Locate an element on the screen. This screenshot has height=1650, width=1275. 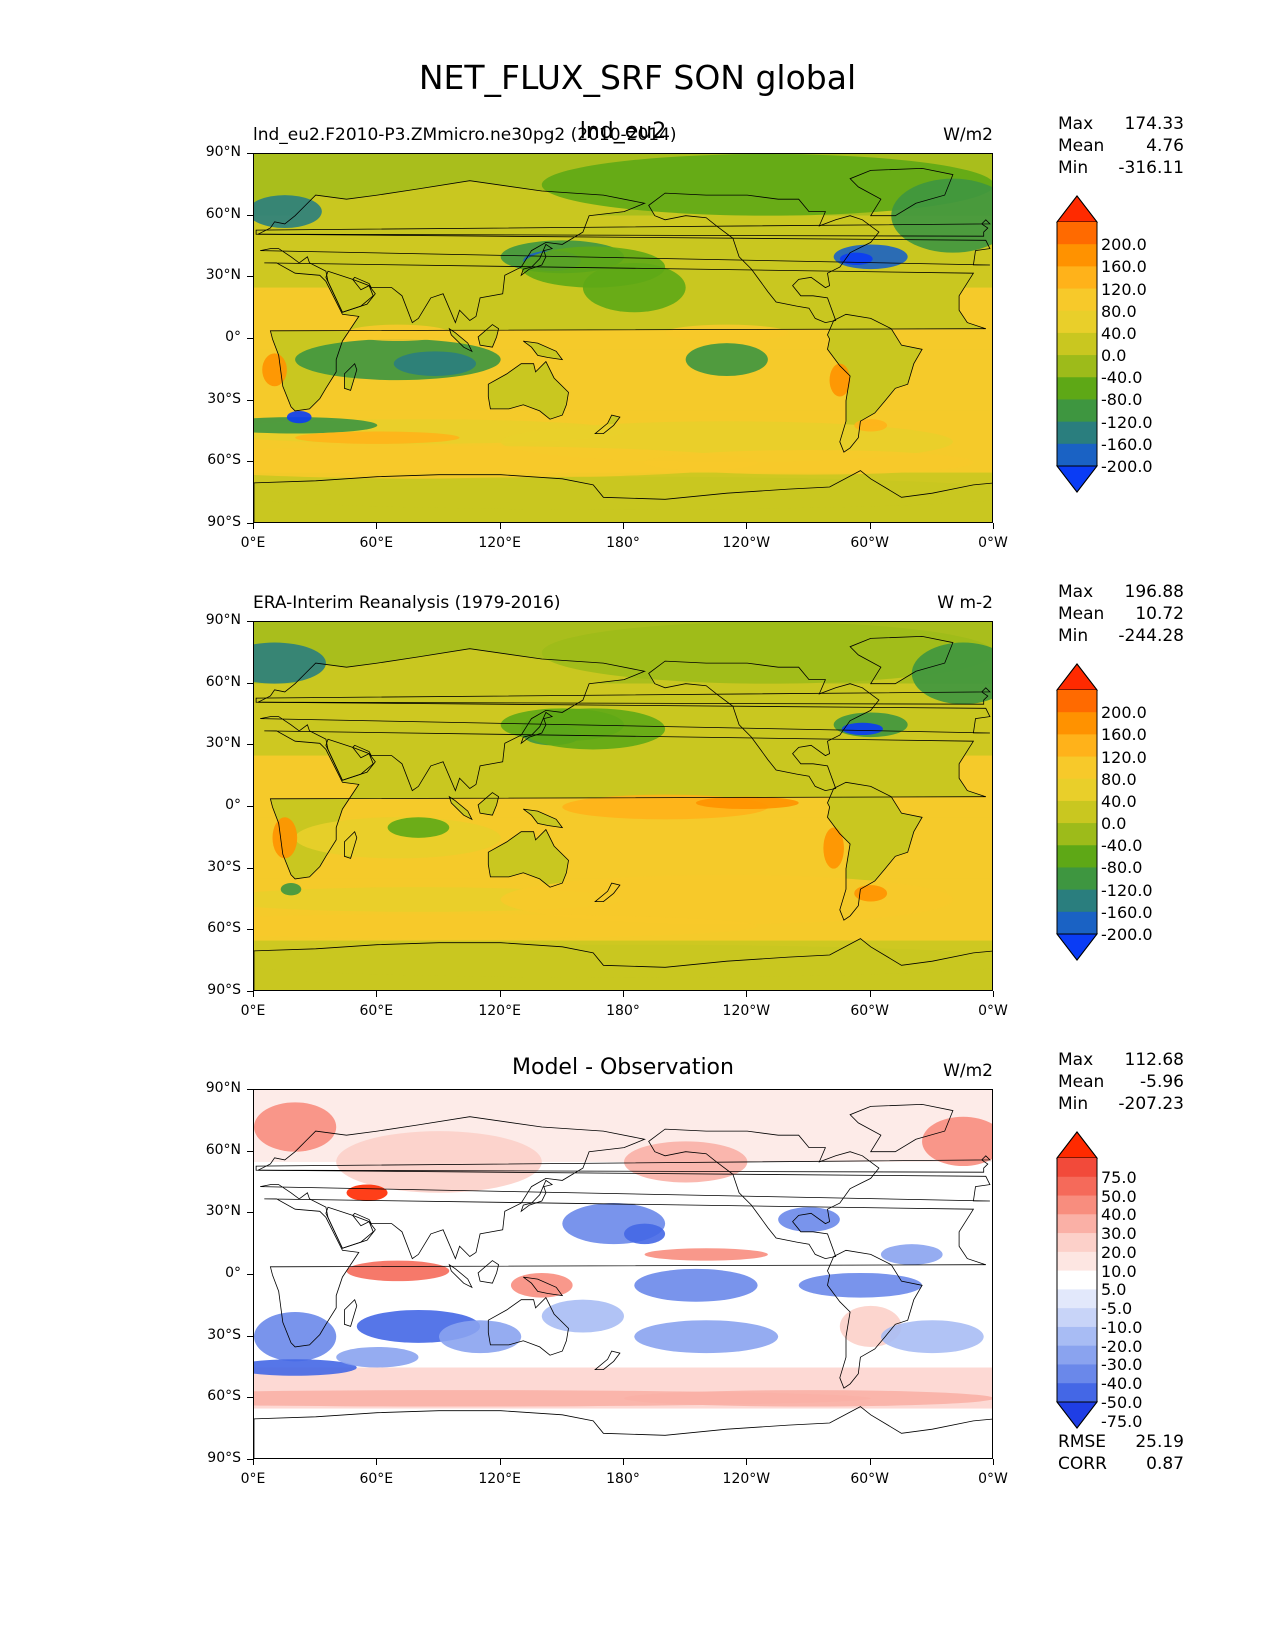
coastline-north-america is located at coordinates (764, 1194).